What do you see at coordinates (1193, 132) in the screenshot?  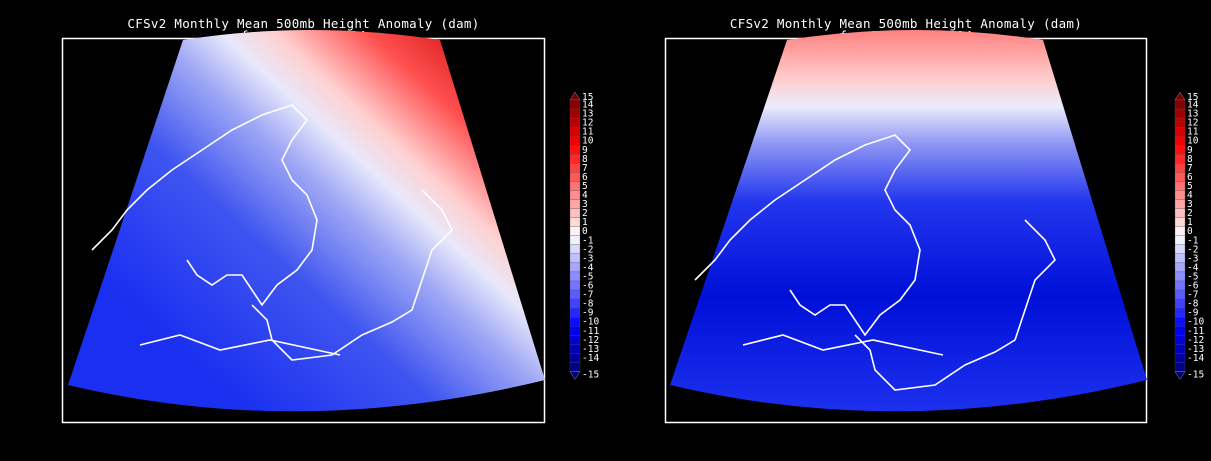 I see `colorbar-label: 11` at bounding box center [1193, 132].